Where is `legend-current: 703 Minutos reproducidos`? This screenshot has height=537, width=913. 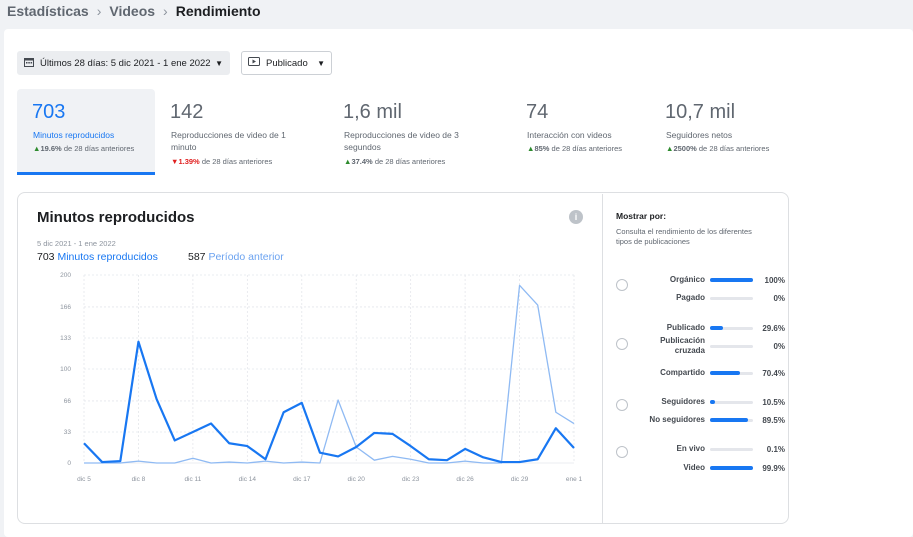
legend-current: 703 Minutos reproducidos is located at coordinates (97, 257).